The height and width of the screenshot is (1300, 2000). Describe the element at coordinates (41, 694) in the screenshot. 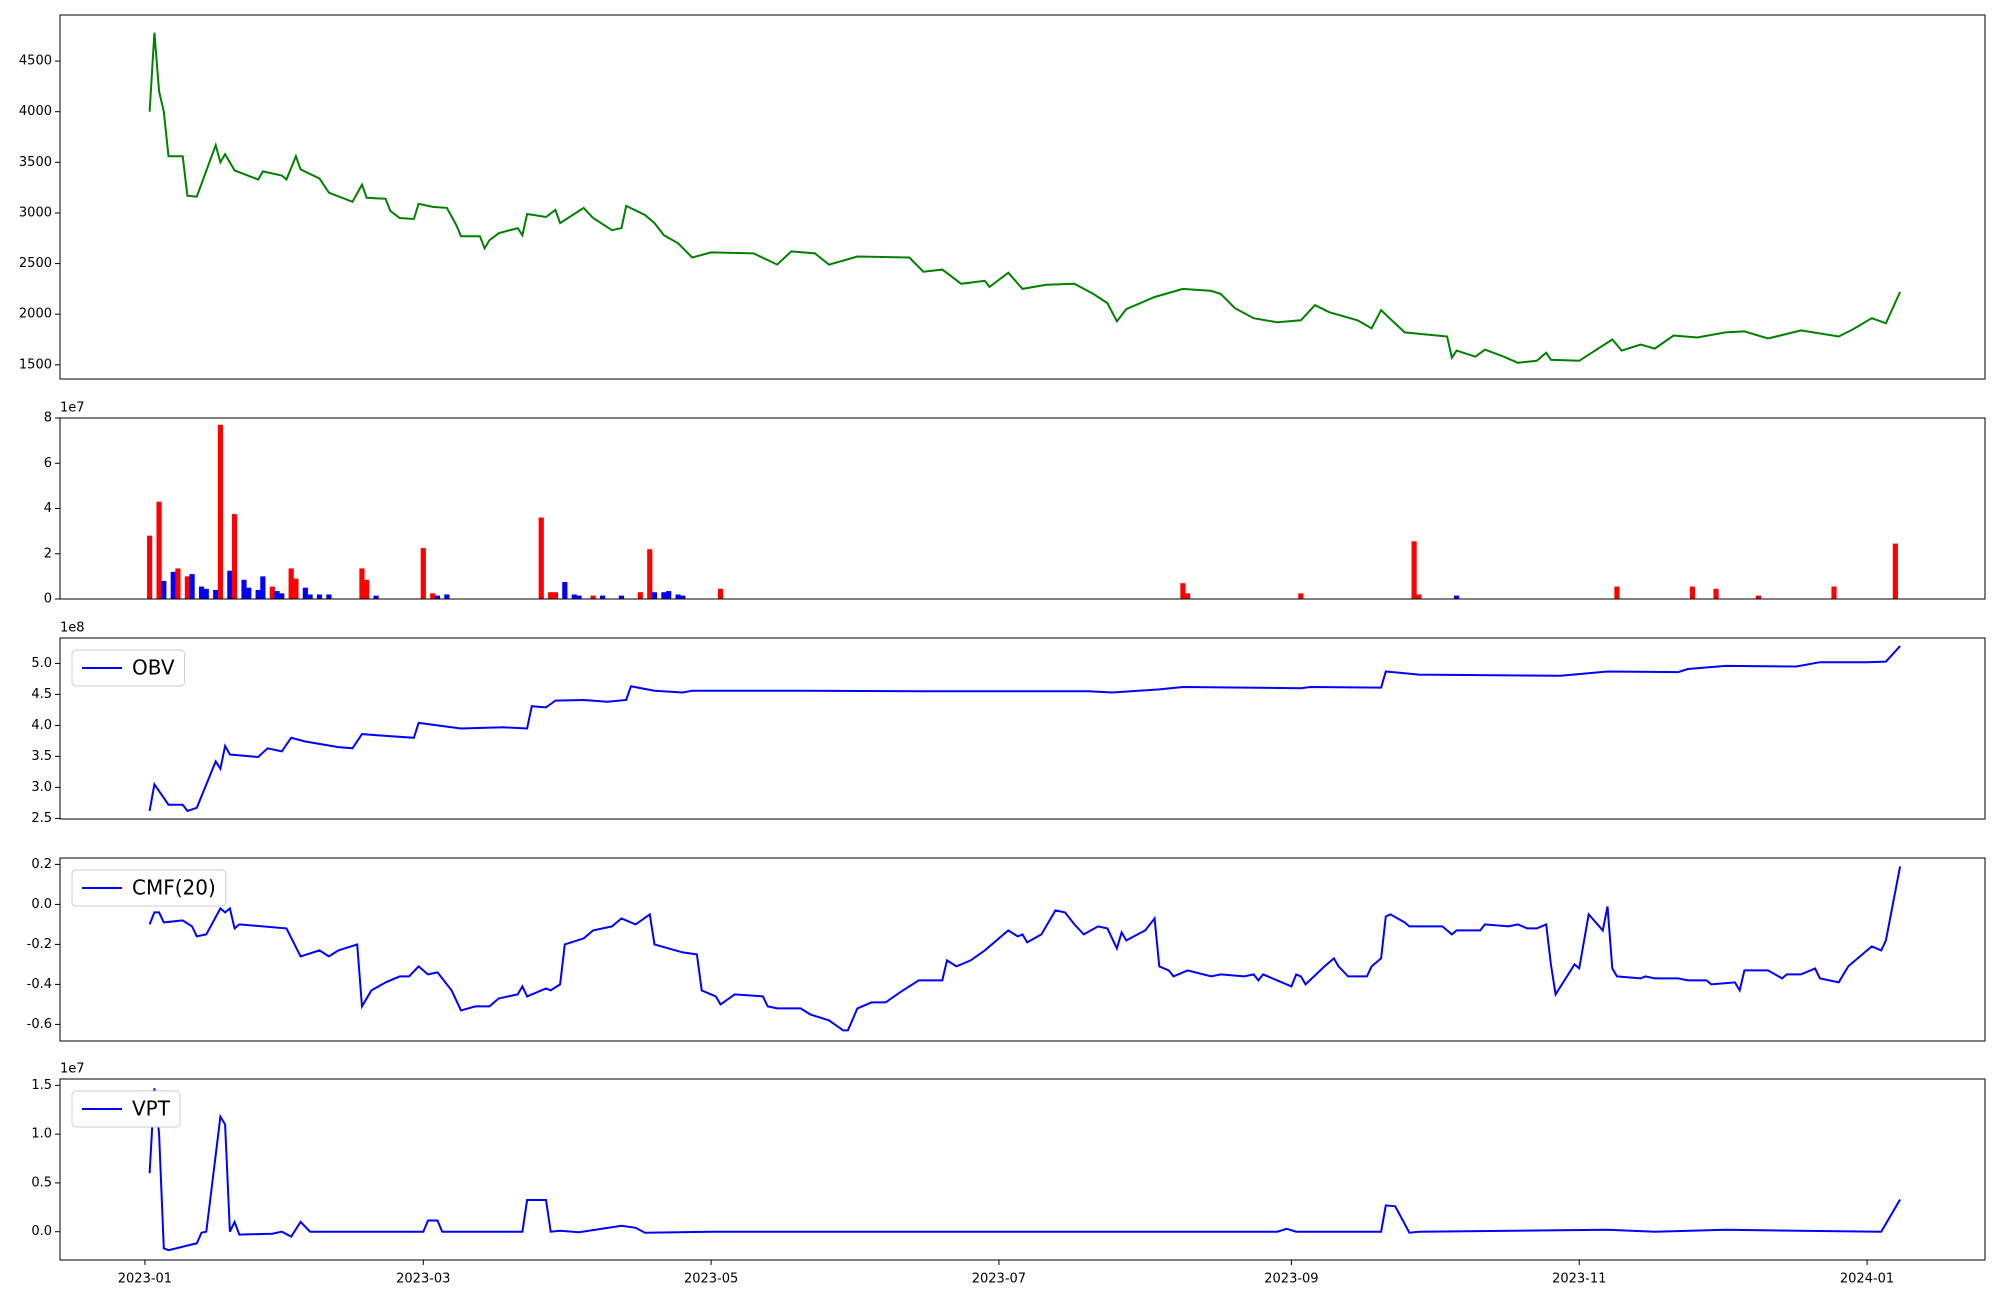

I see `y-tick-label: 4.5` at that location.